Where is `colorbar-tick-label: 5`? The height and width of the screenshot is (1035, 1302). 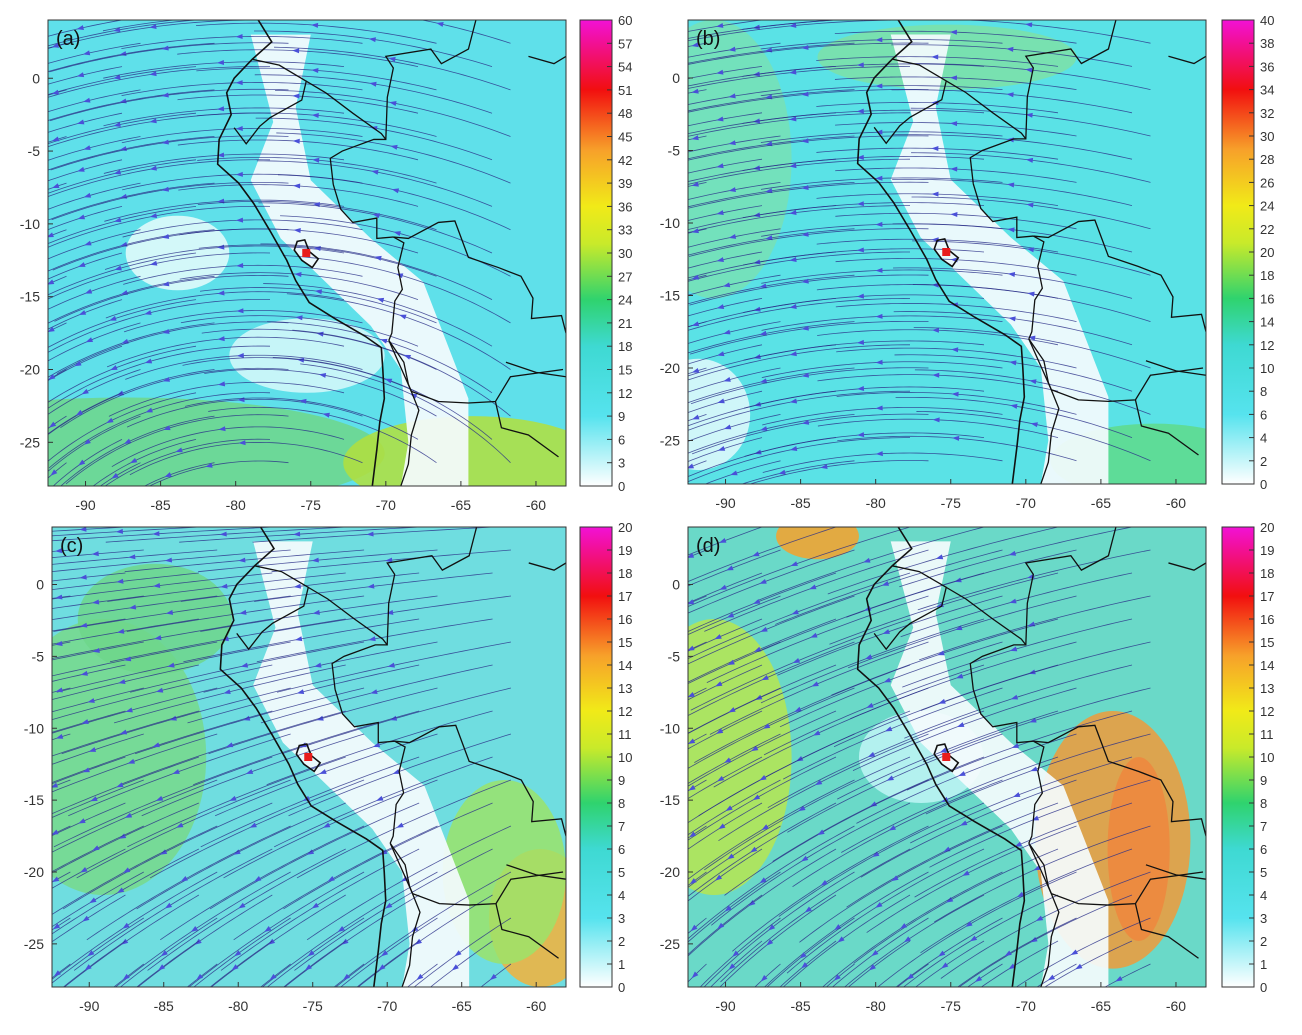
colorbar-tick-label: 5 is located at coordinates (621, 872).